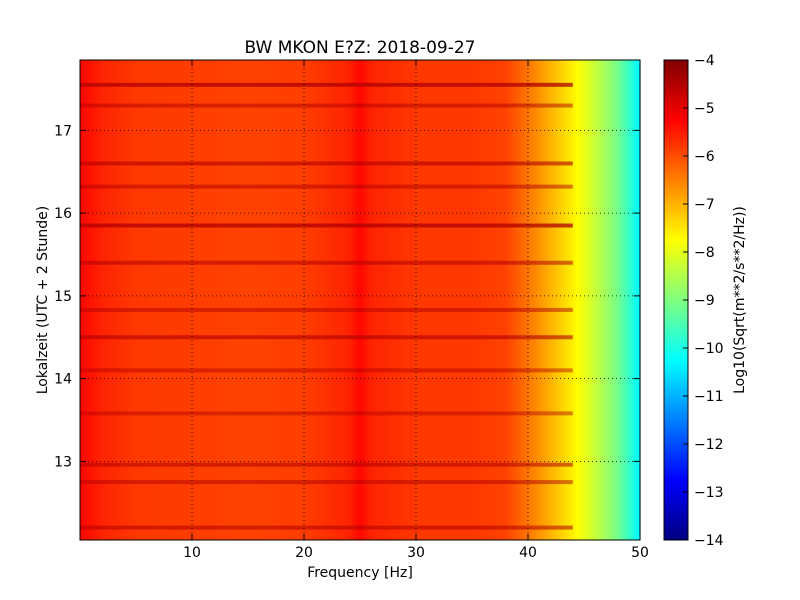  Describe the element at coordinates (63, 462) in the screenshot. I see `y-tick-label: 13` at that location.